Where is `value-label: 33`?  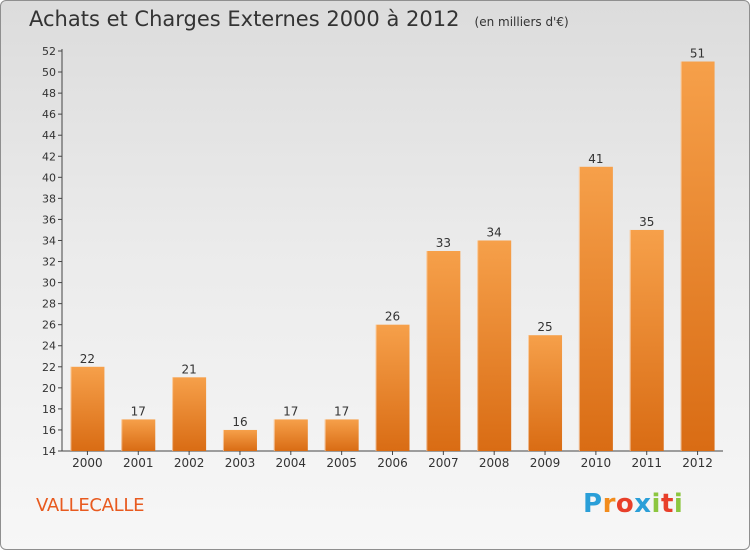 value-label: 33 is located at coordinates (443, 243).